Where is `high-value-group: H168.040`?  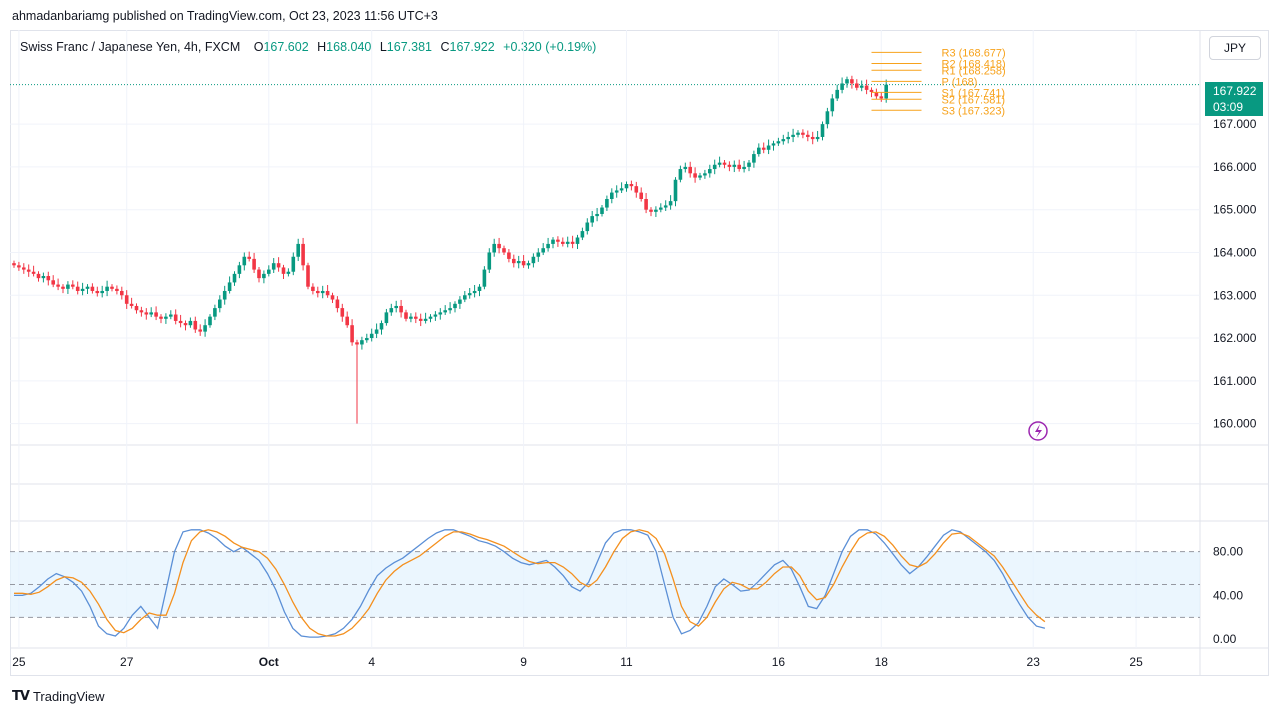
high-value-group: H168.040 is located at coordinates (346, 47).